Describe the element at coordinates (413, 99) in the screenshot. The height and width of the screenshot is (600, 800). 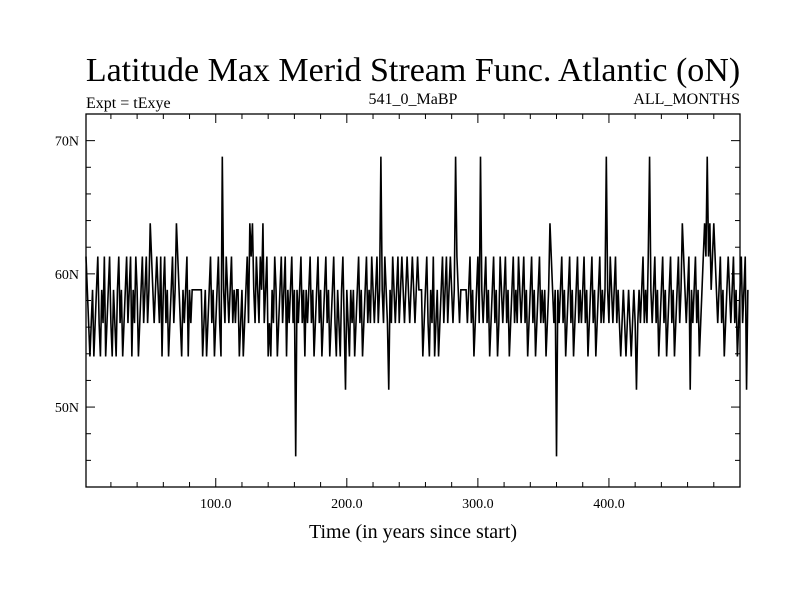
I see `center-string: 541_0_MaBP` at that location.